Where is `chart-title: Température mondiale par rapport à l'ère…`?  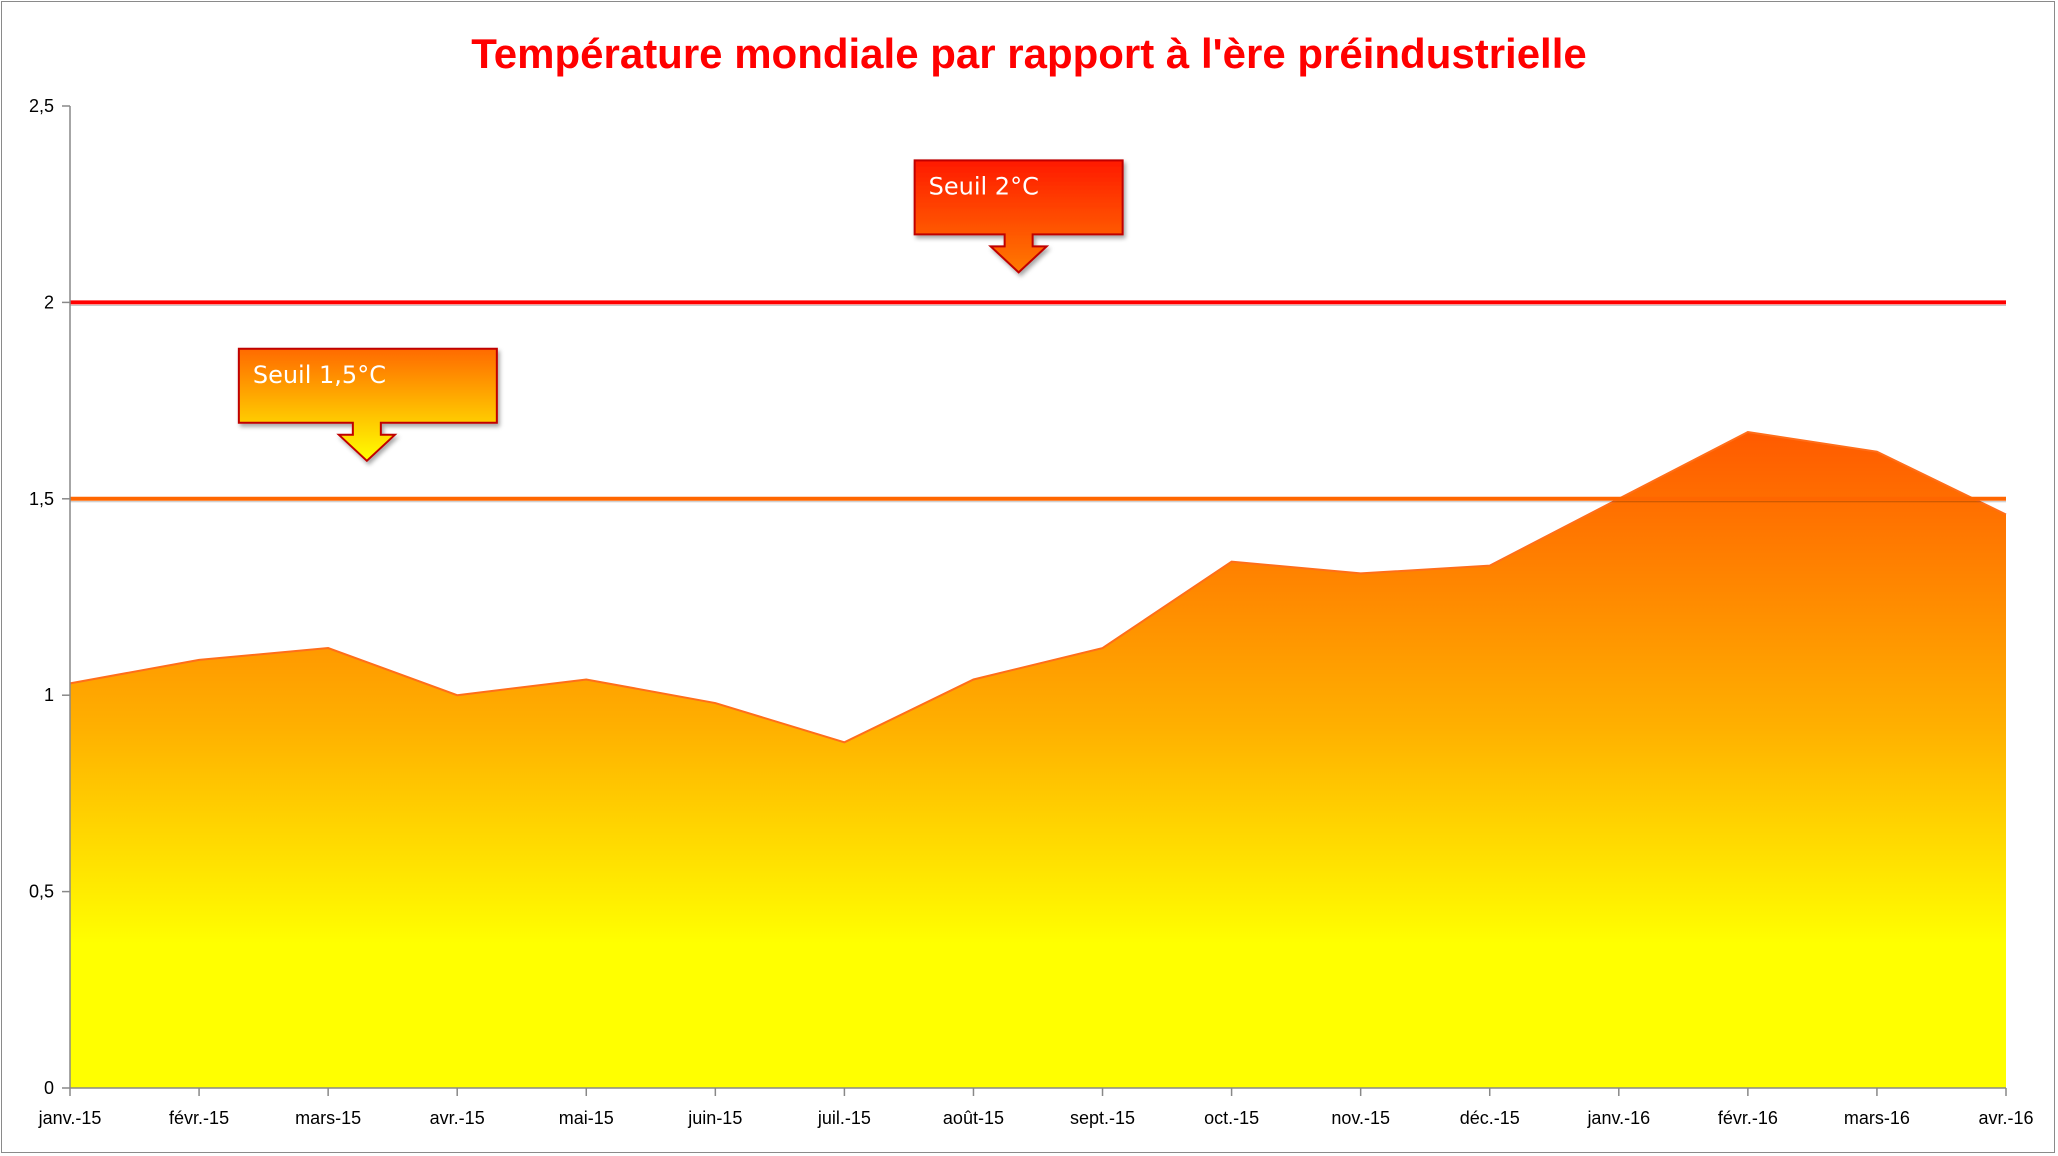 chart-title: Température mondiale par rapport à l'ère… is located at coordinates (1029, 53).